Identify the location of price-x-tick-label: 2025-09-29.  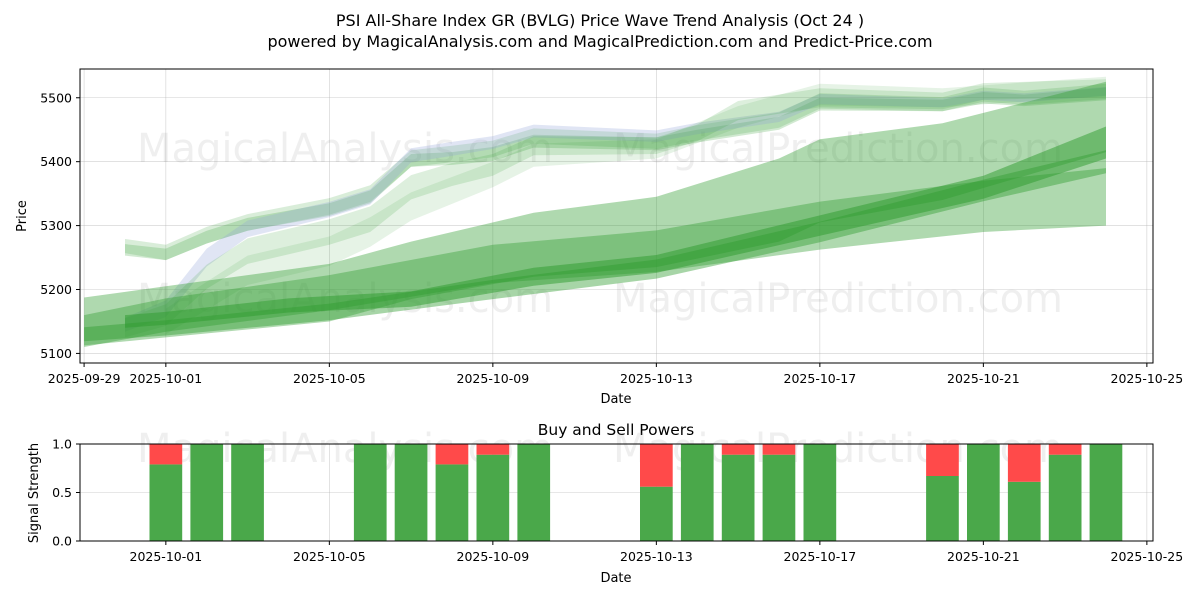
(84, 378).